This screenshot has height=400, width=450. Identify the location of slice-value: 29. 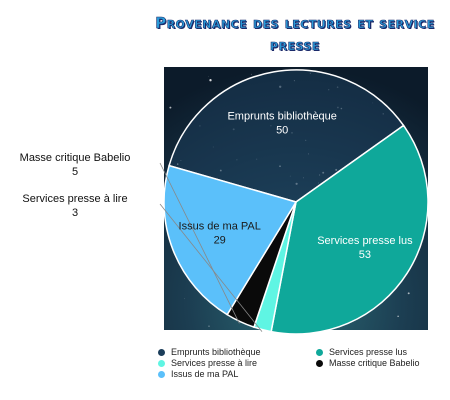
(220, 241).